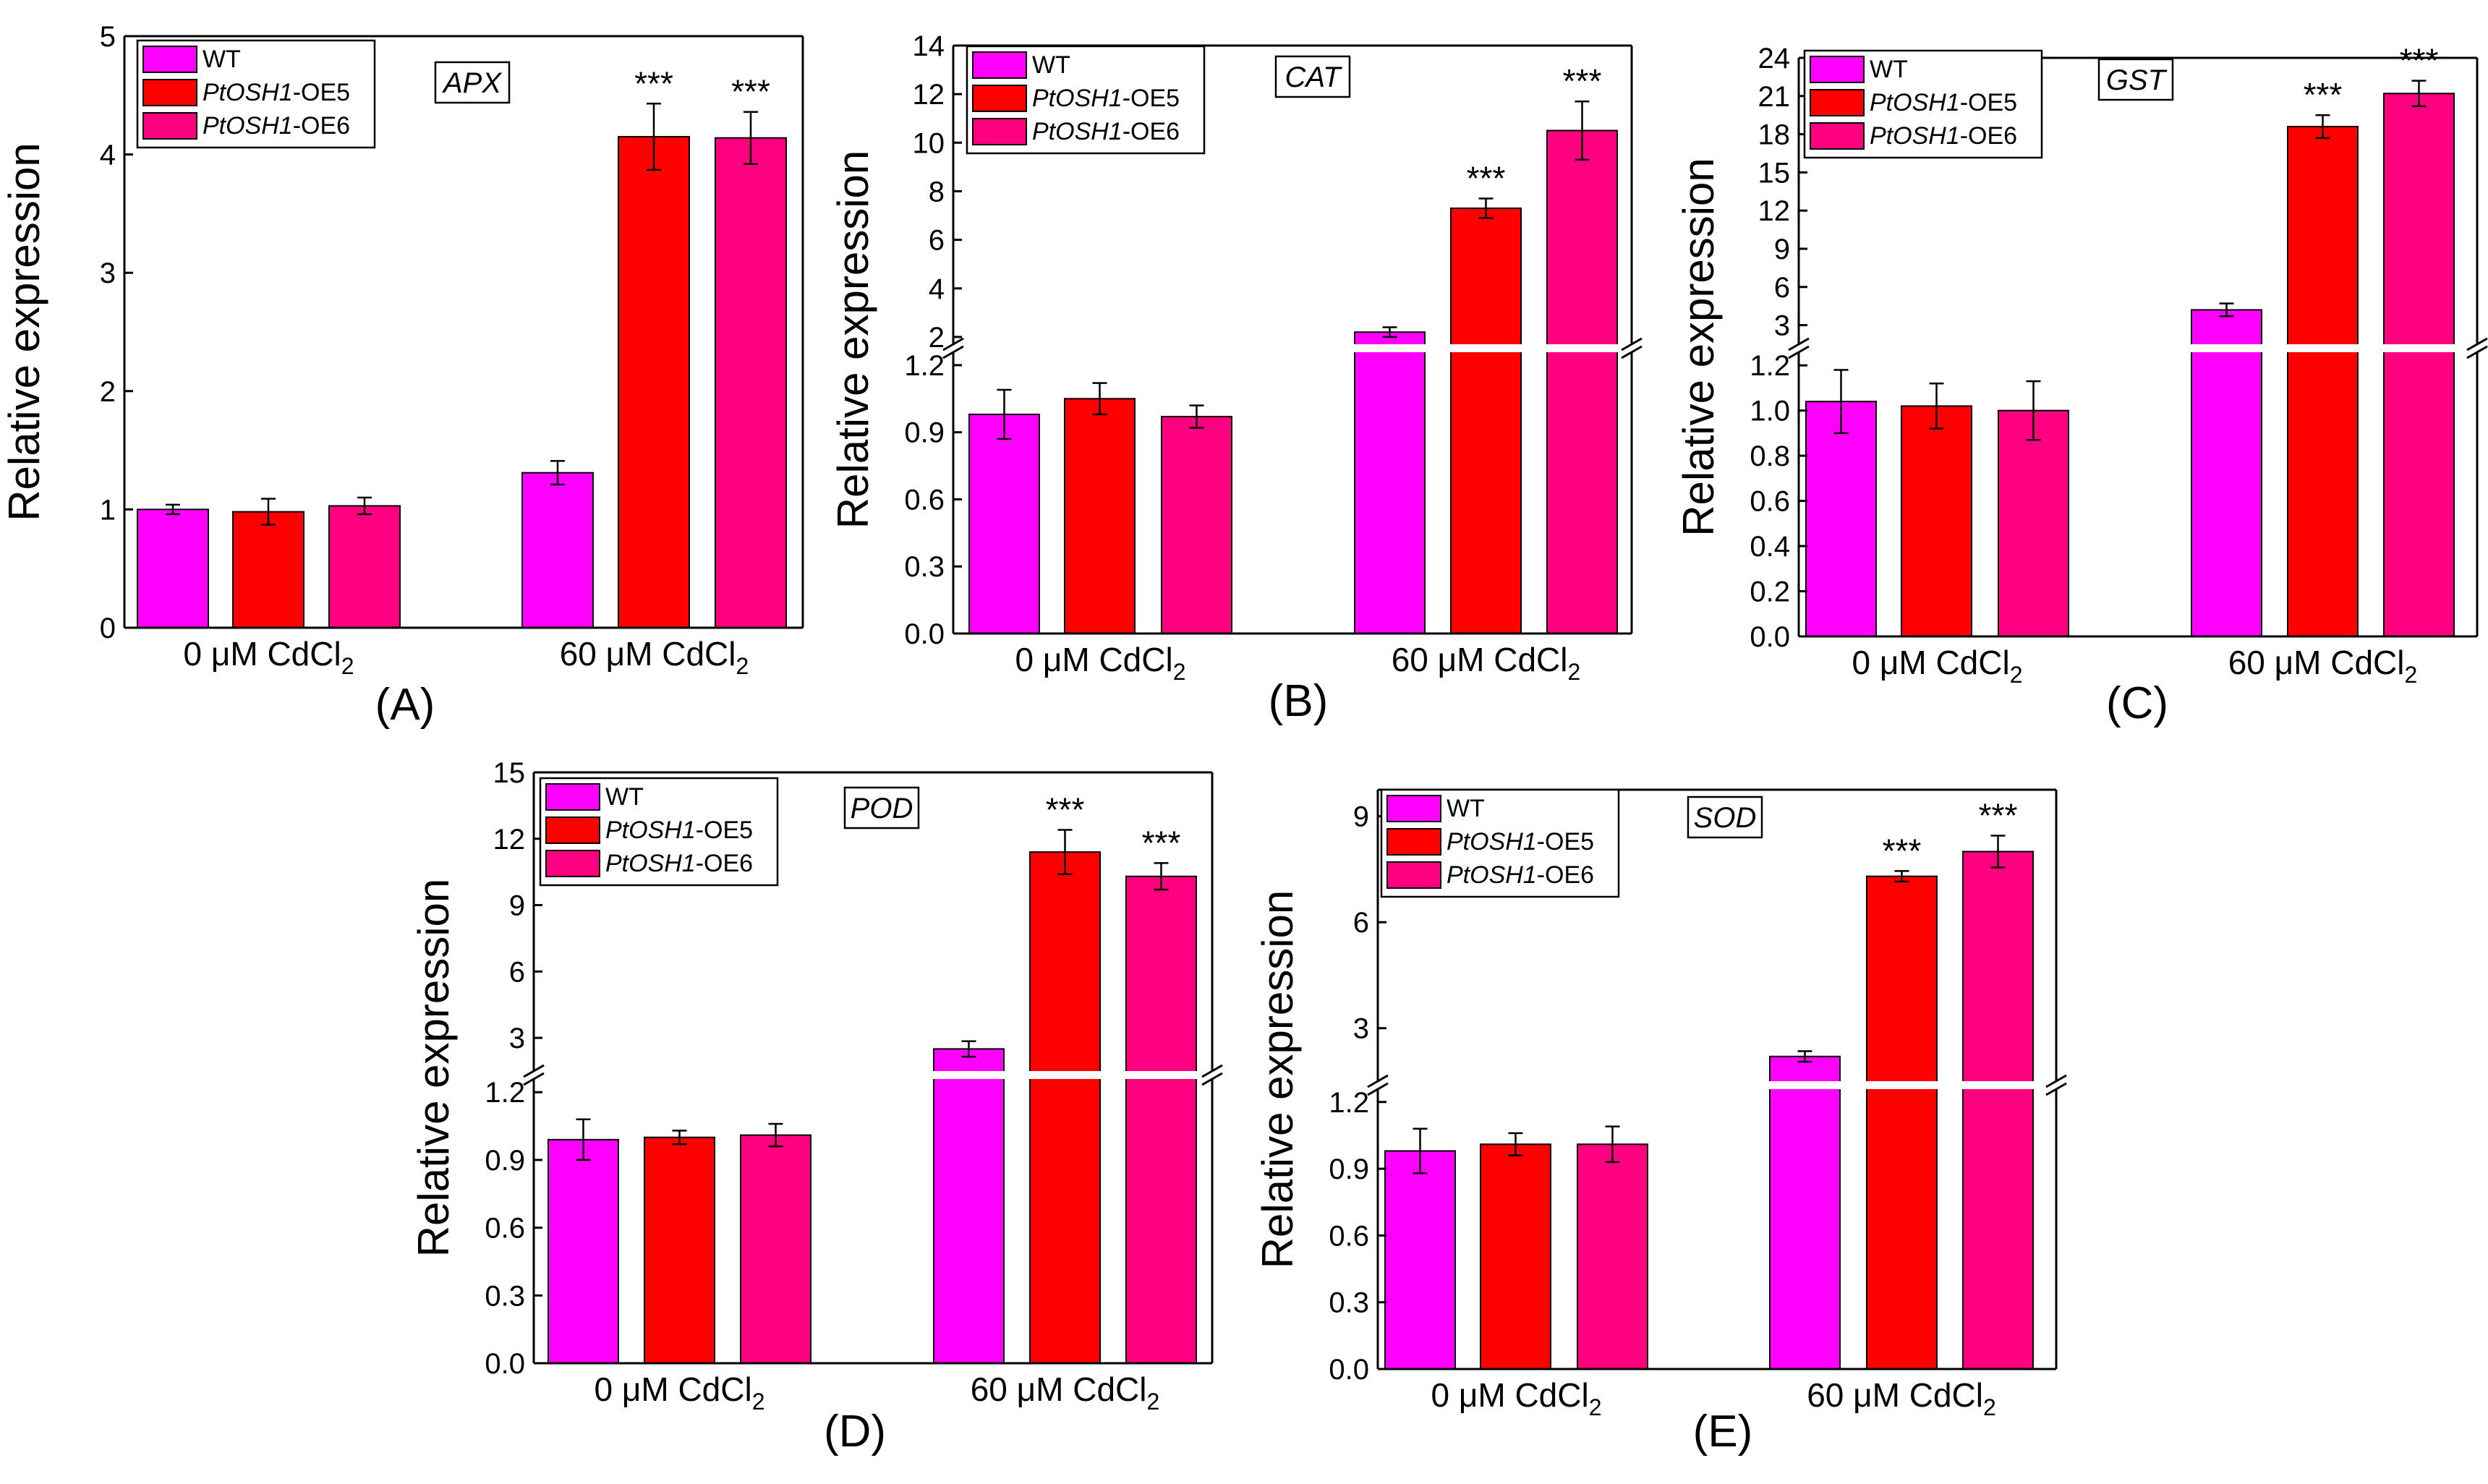 The image size is (2488, 1484). What do you see at coordinates (1361, 817) in the screenshot?
I see `y-tick-label: 9` at bounding box center [1361, 817].